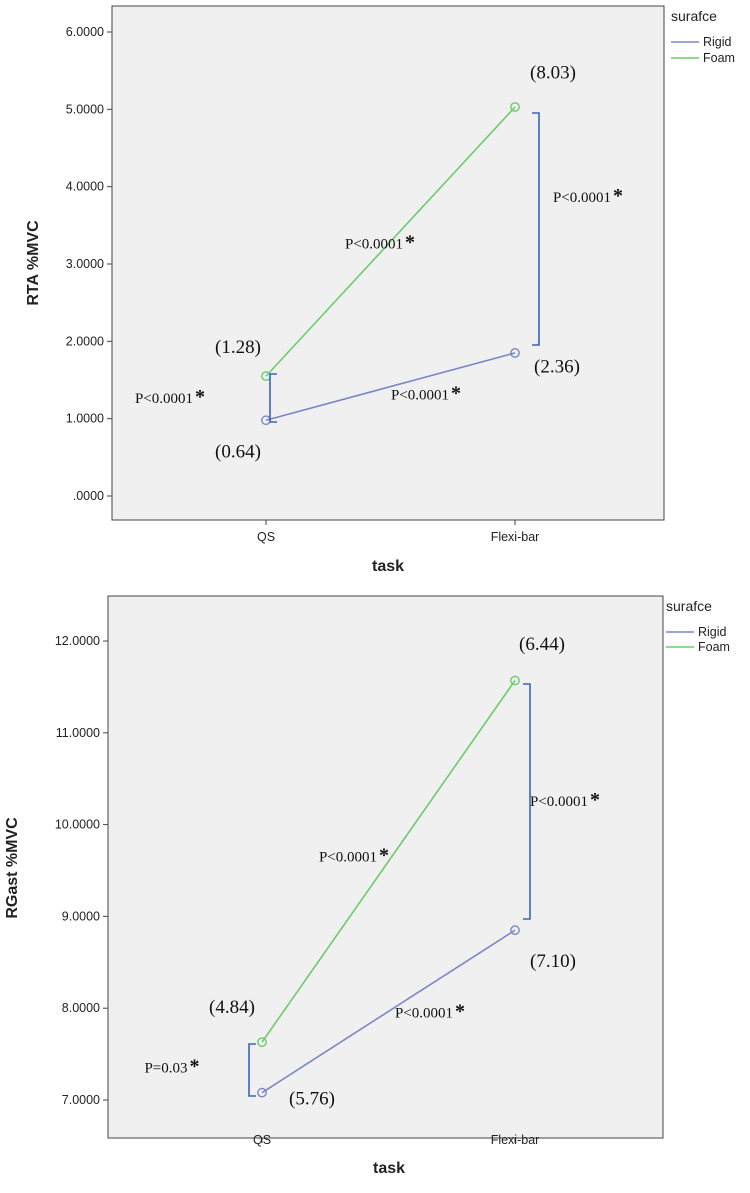  What do you see at coordinates (85, 419) in the screenshot?
I see `y-tick-label: 1.0000` at bounding box center [85, 419].